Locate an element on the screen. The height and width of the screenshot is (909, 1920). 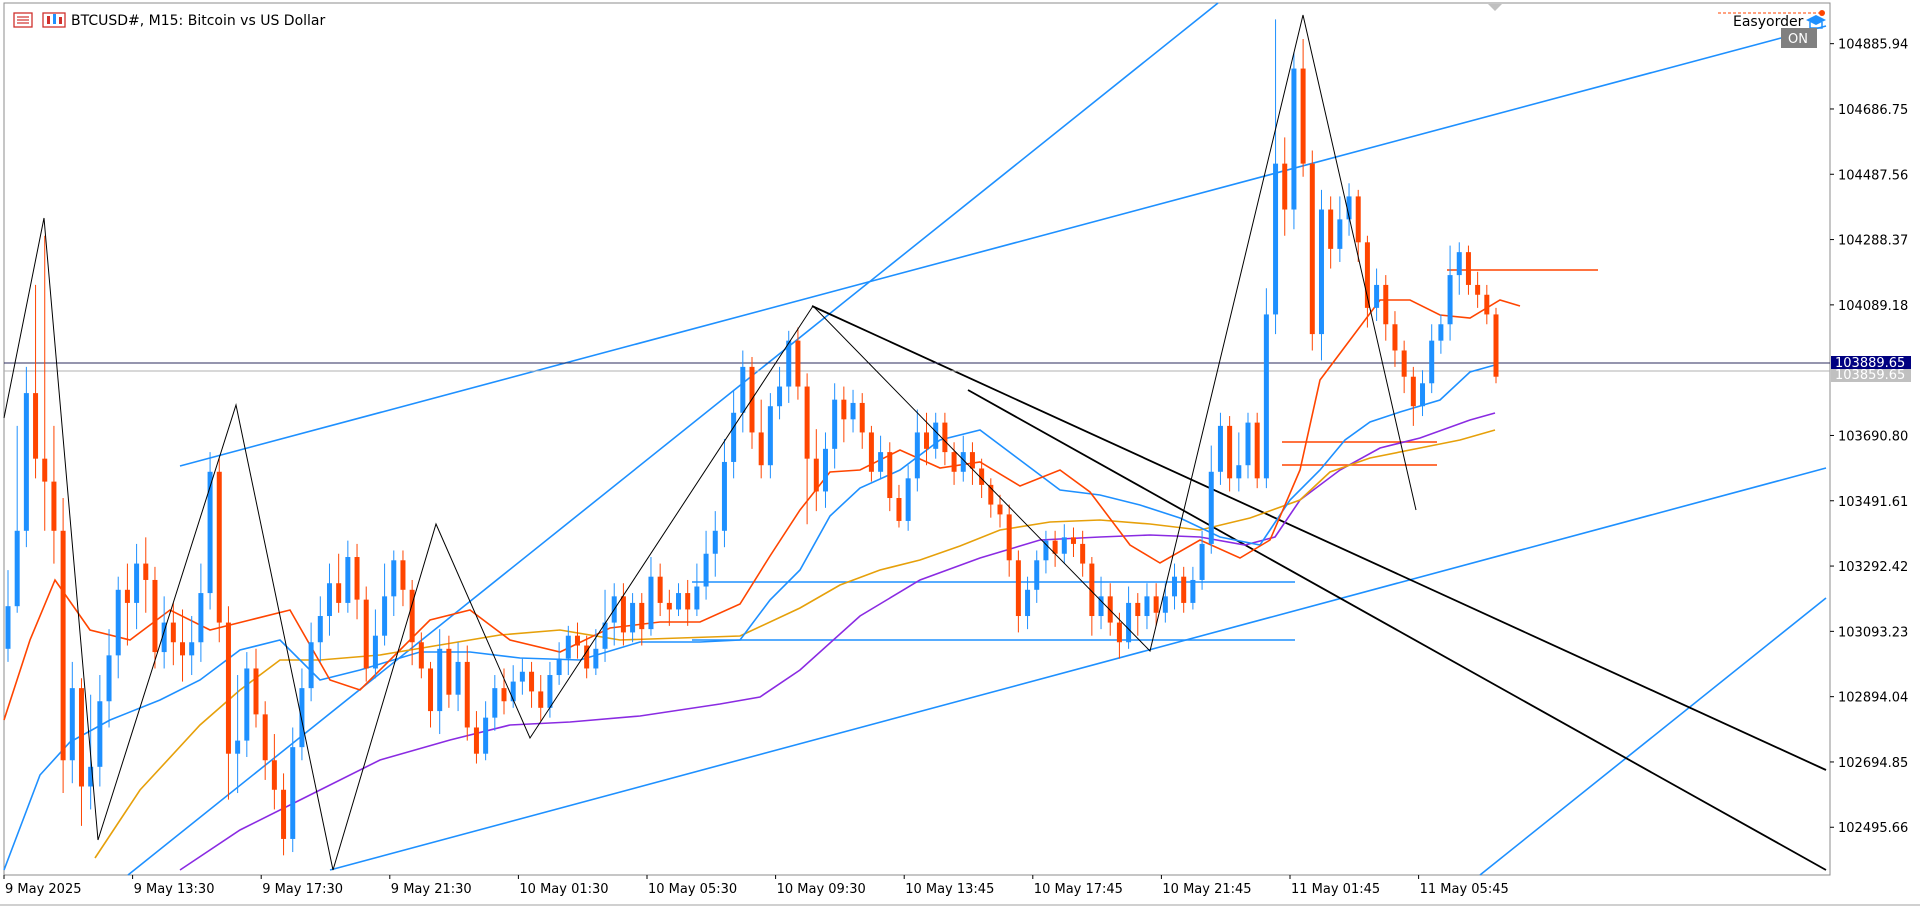
price-tick-label: 103690.80 is located at coordinates (1873, 436).